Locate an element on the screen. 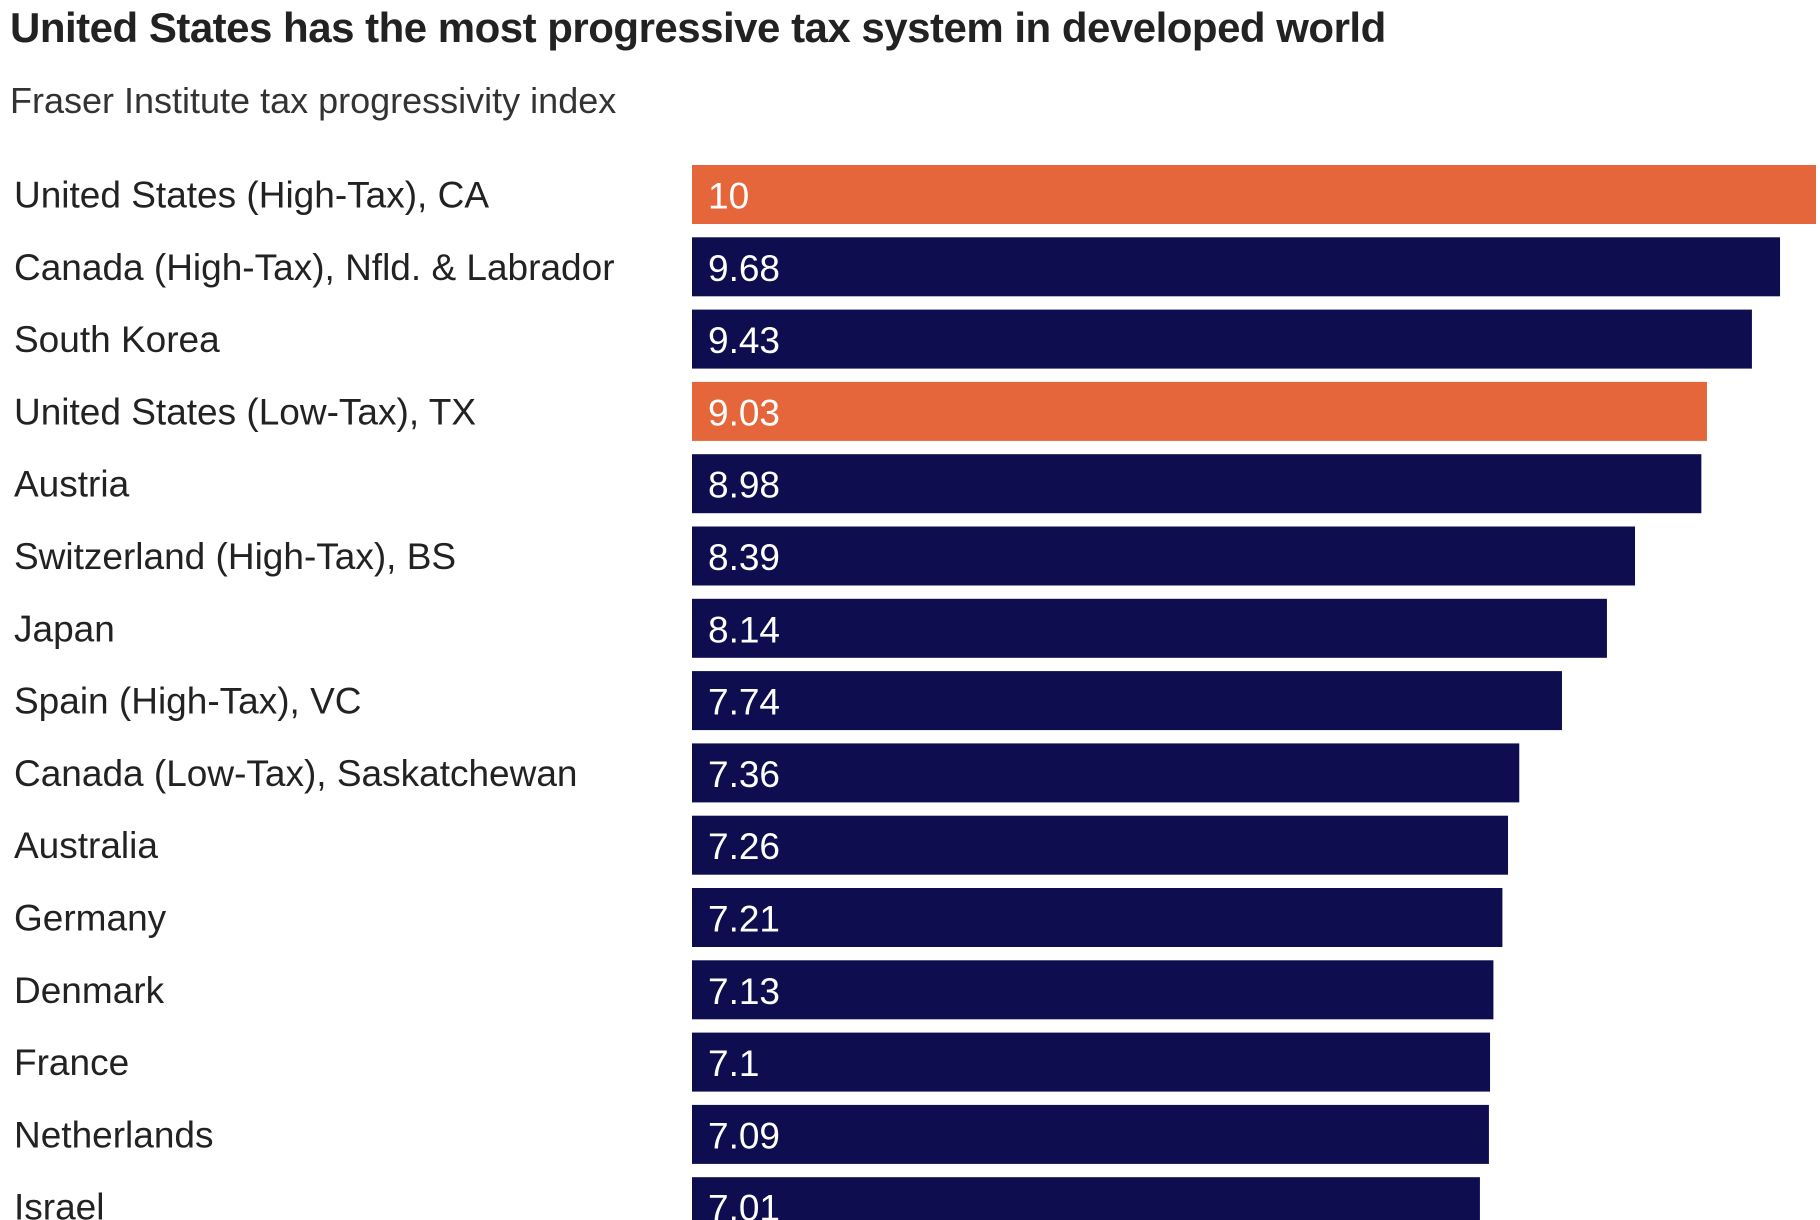 The width and height of the screenshot is (1820, 1220). bar-row: Australia 7.26 is located at coordinates (761, 845).